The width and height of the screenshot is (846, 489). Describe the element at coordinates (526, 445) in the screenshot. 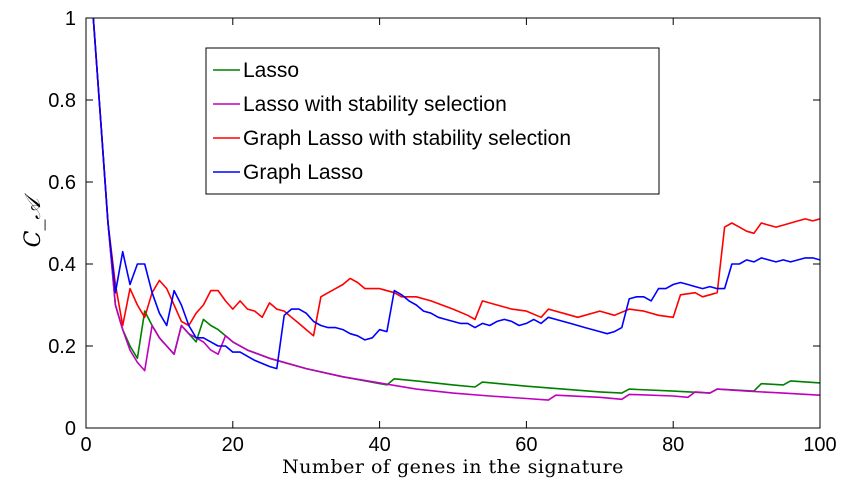

I see `x-tick-label: 60` at that location.